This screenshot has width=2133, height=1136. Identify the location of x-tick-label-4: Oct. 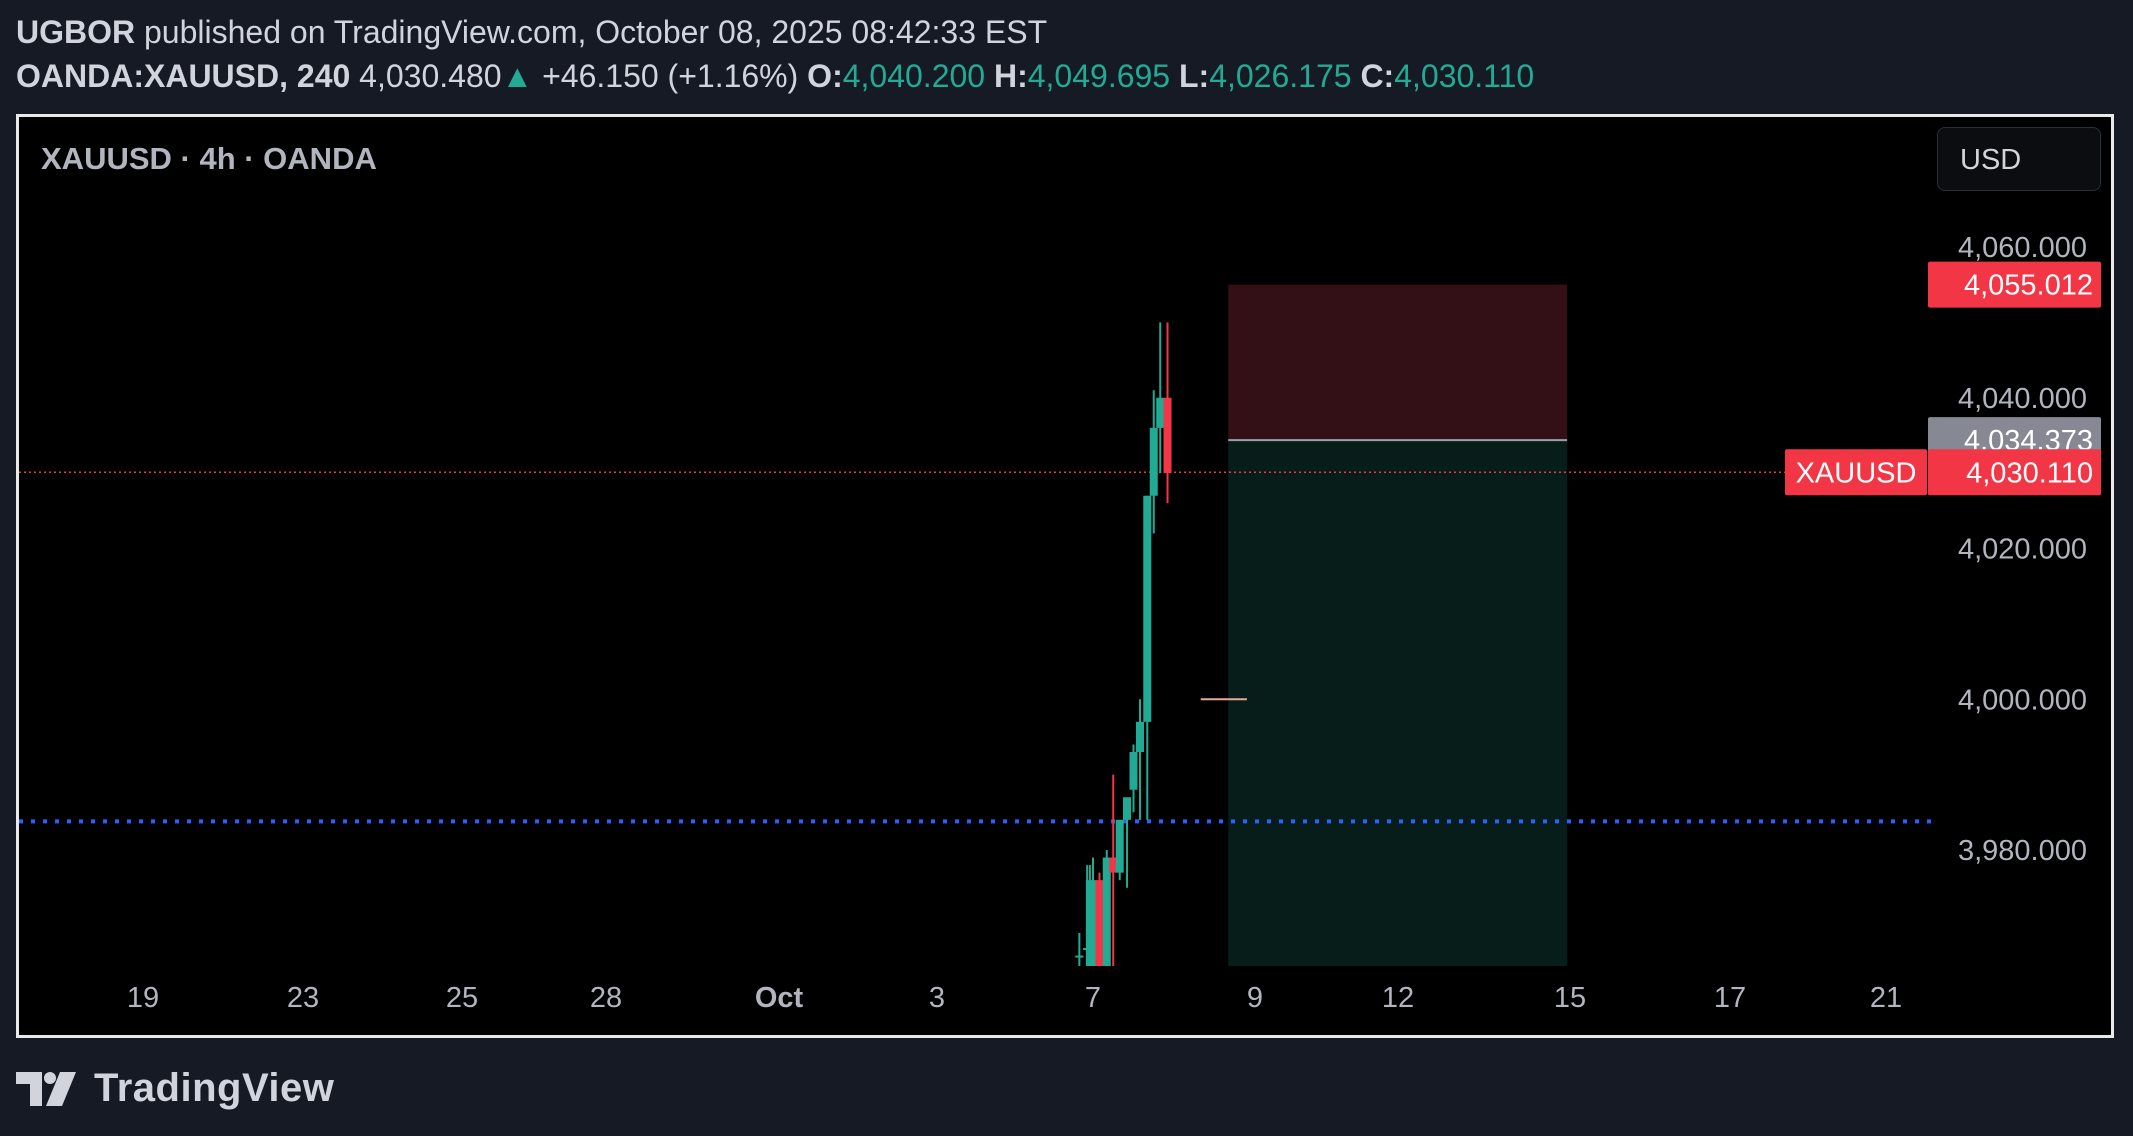
(779, 998).